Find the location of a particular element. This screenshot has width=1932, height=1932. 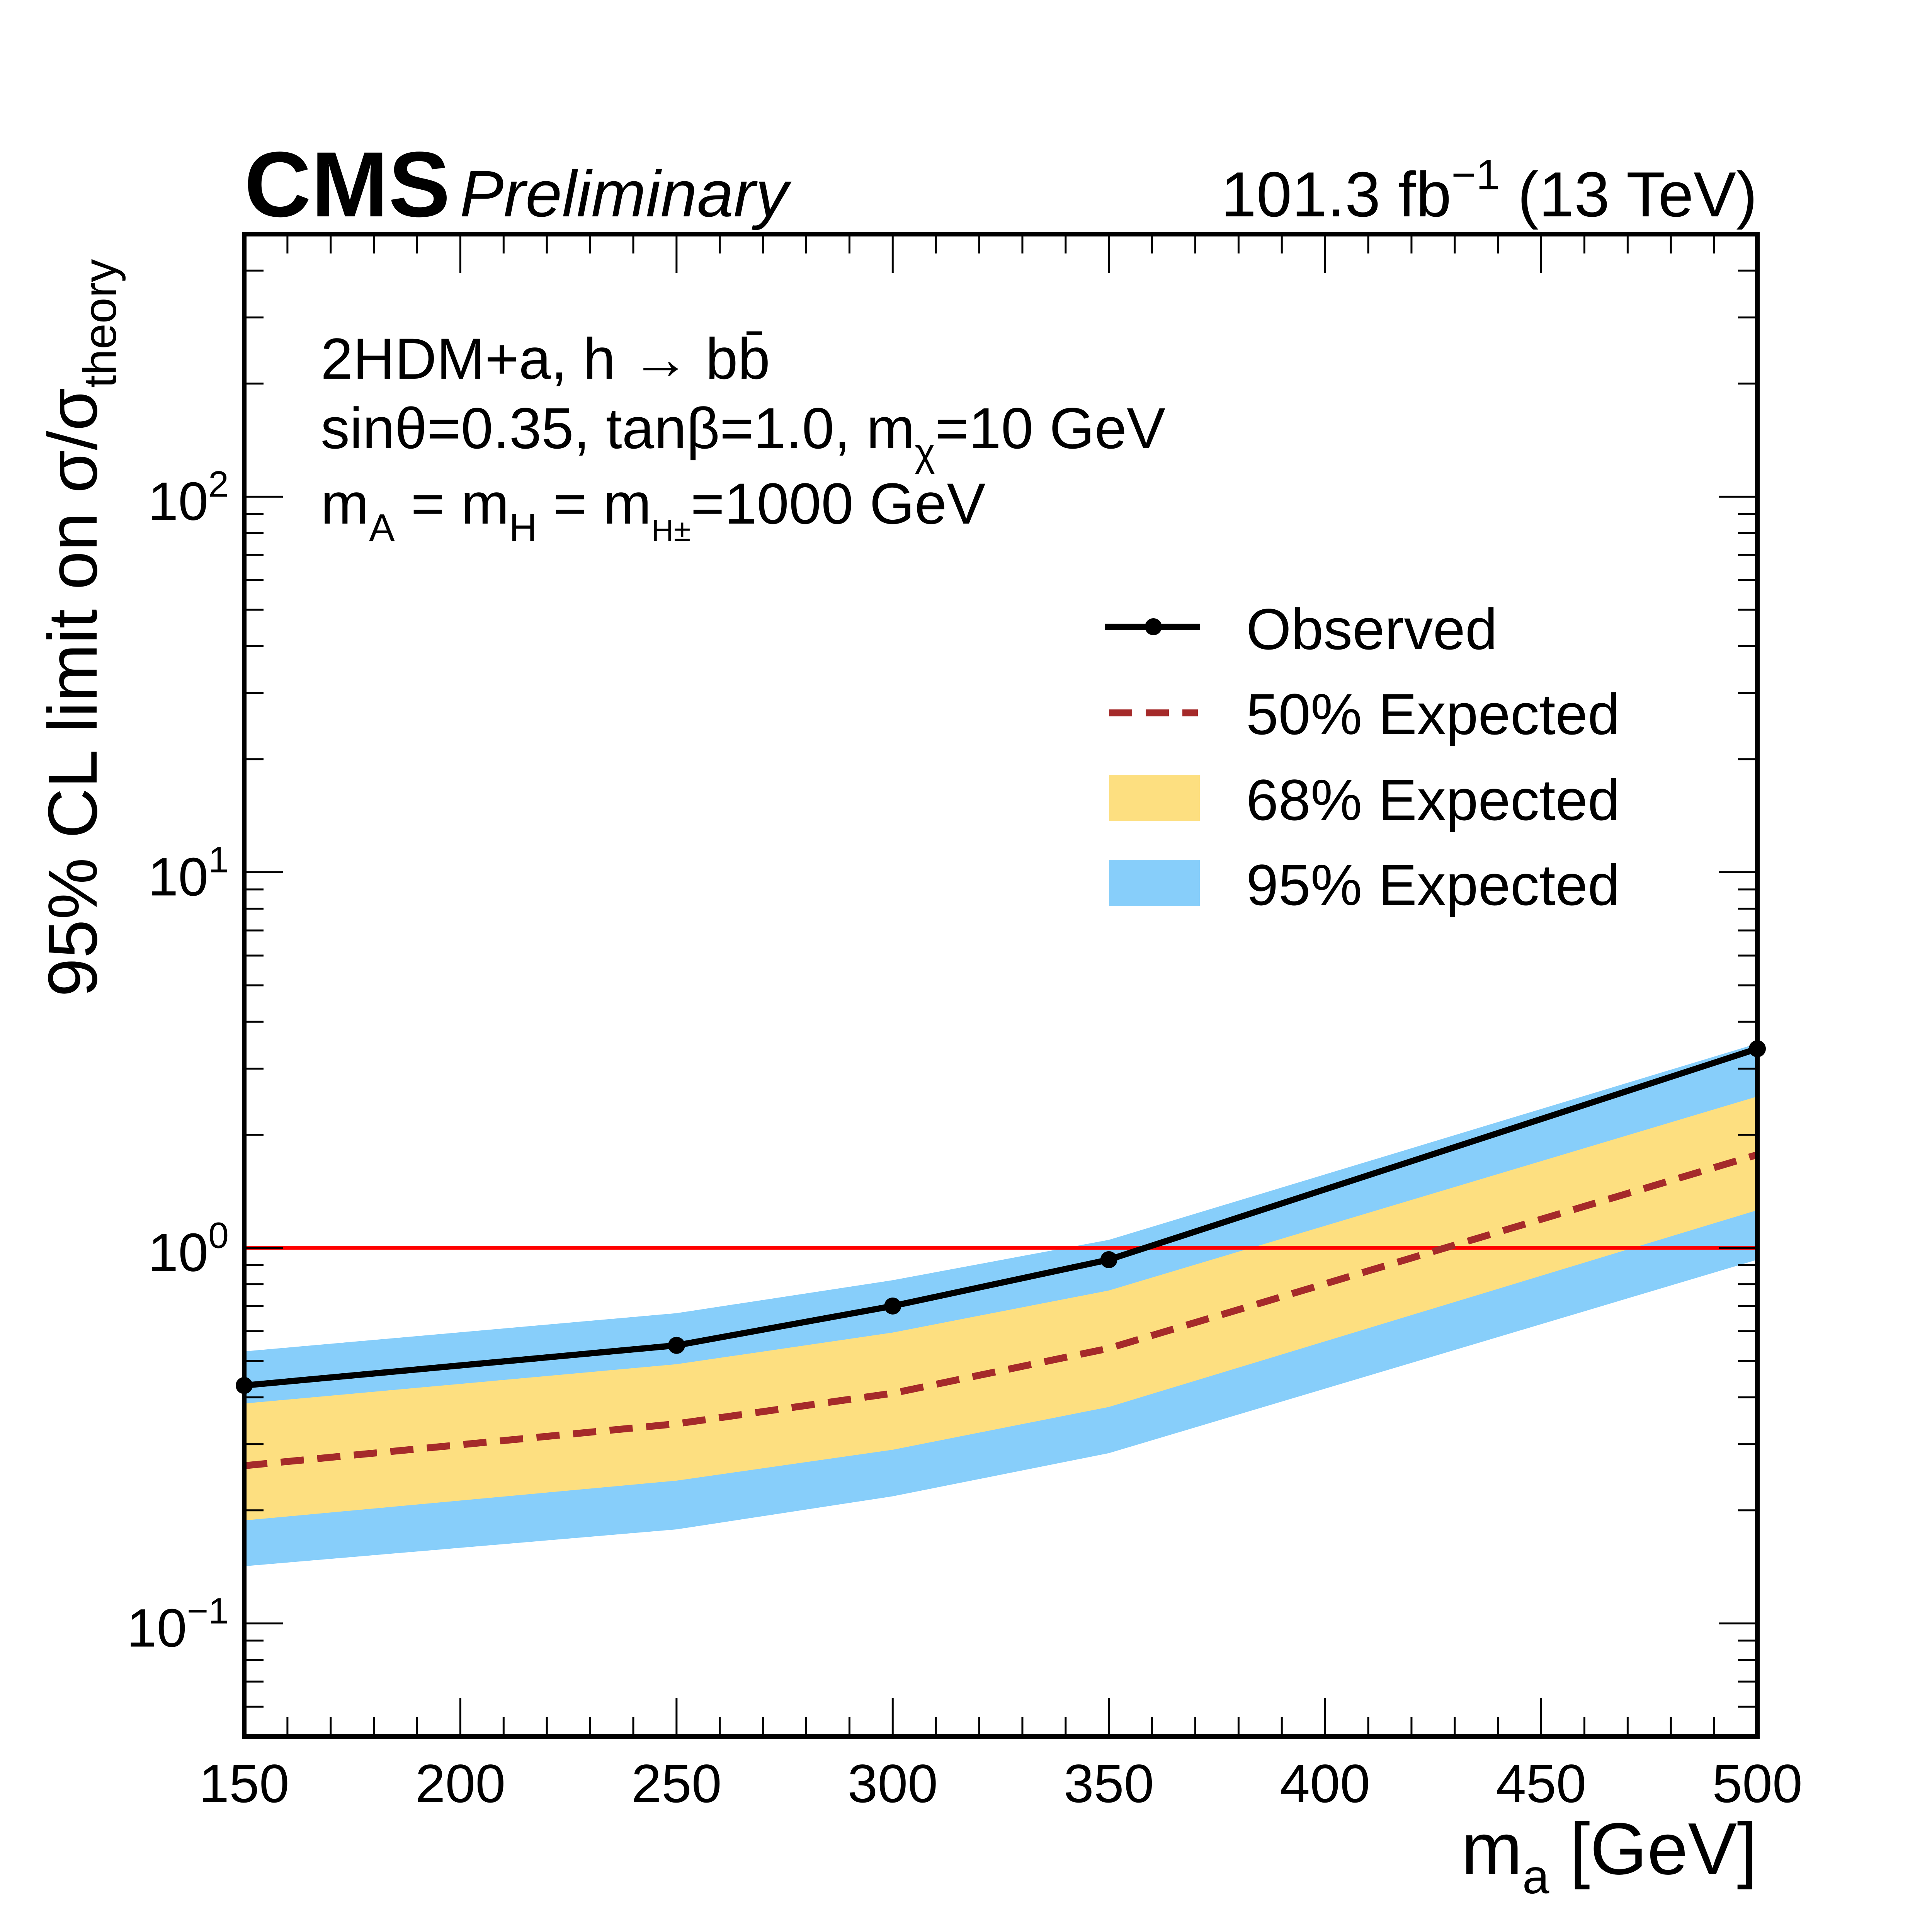

params-label: sinθ=0.35, tanβ=1.0, mχ=10 GeV is located at coordinates (743, 435).